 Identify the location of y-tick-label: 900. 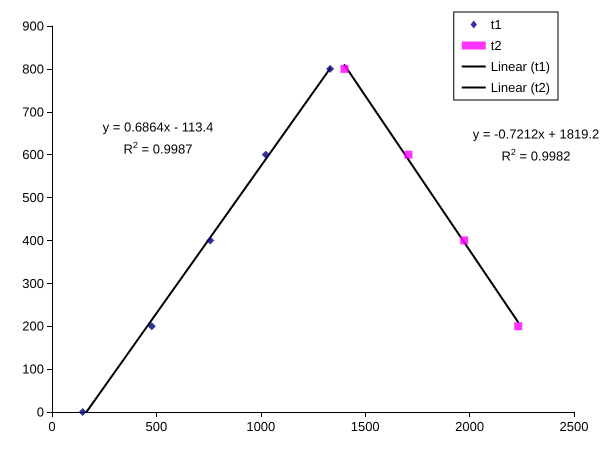
(33, 26).